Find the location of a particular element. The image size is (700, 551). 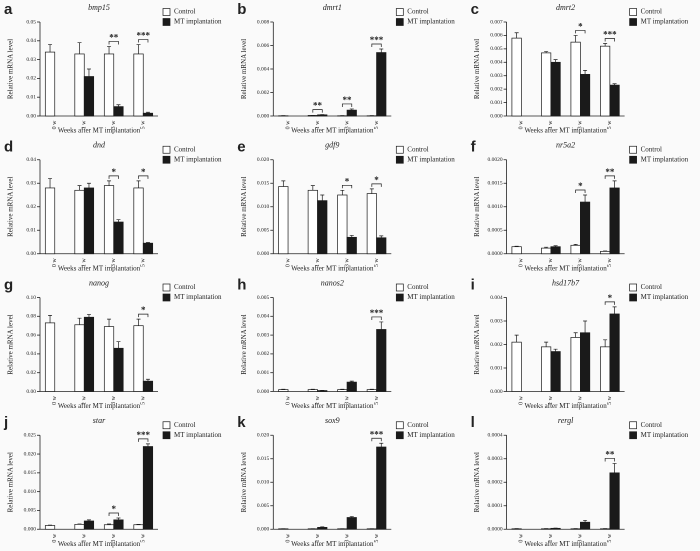

chart-title: gdf9 is located at coordinates (332, 145).